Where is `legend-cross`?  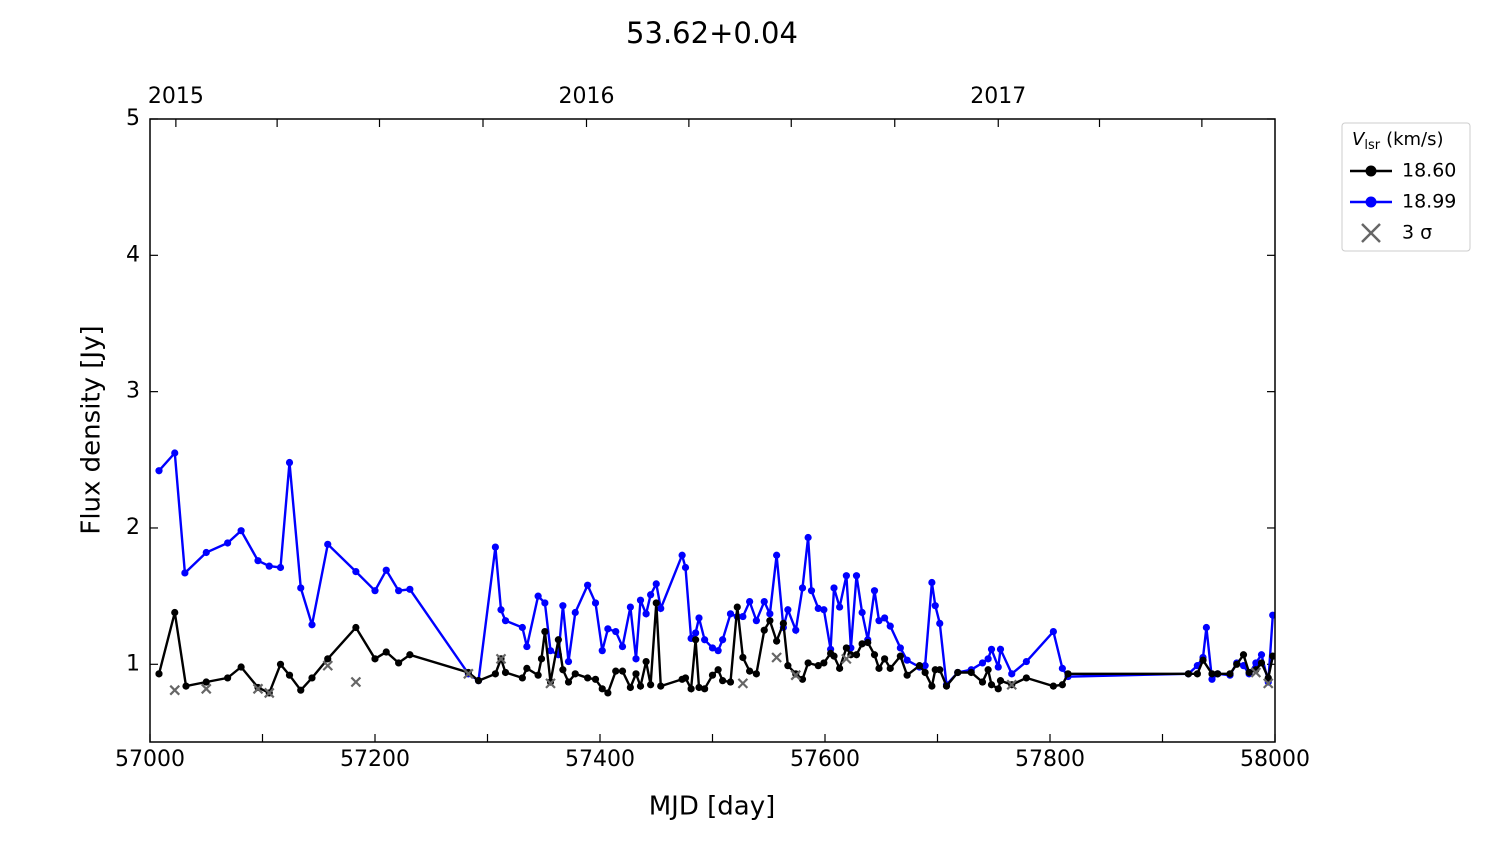 legend-cross is located at coordinates (1371, 233).